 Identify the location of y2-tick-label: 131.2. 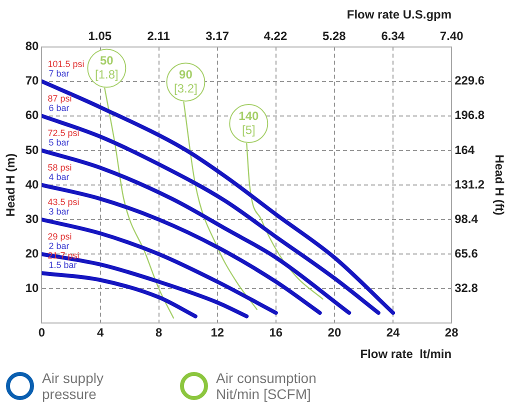
(469, 184).